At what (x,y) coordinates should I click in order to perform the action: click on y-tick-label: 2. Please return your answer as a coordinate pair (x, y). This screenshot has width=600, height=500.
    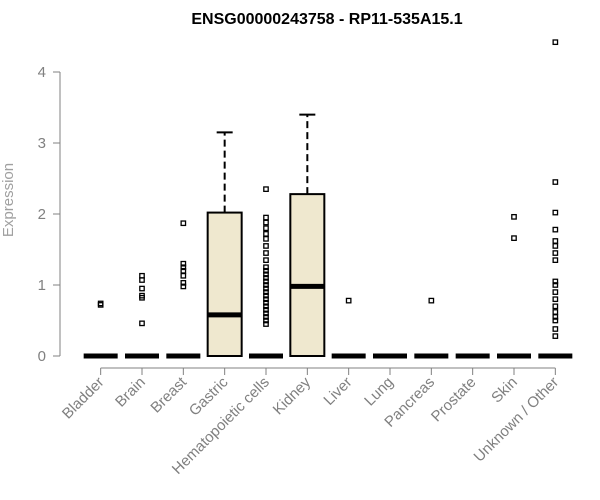
    Looking at the image, I should click on (42, 214).